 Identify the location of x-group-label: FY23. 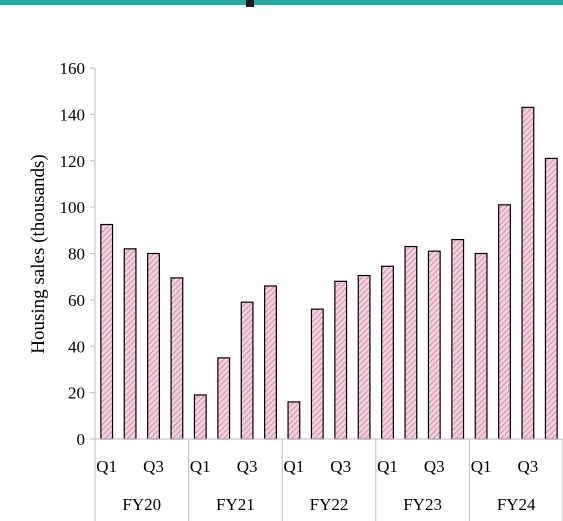
(422, 504).